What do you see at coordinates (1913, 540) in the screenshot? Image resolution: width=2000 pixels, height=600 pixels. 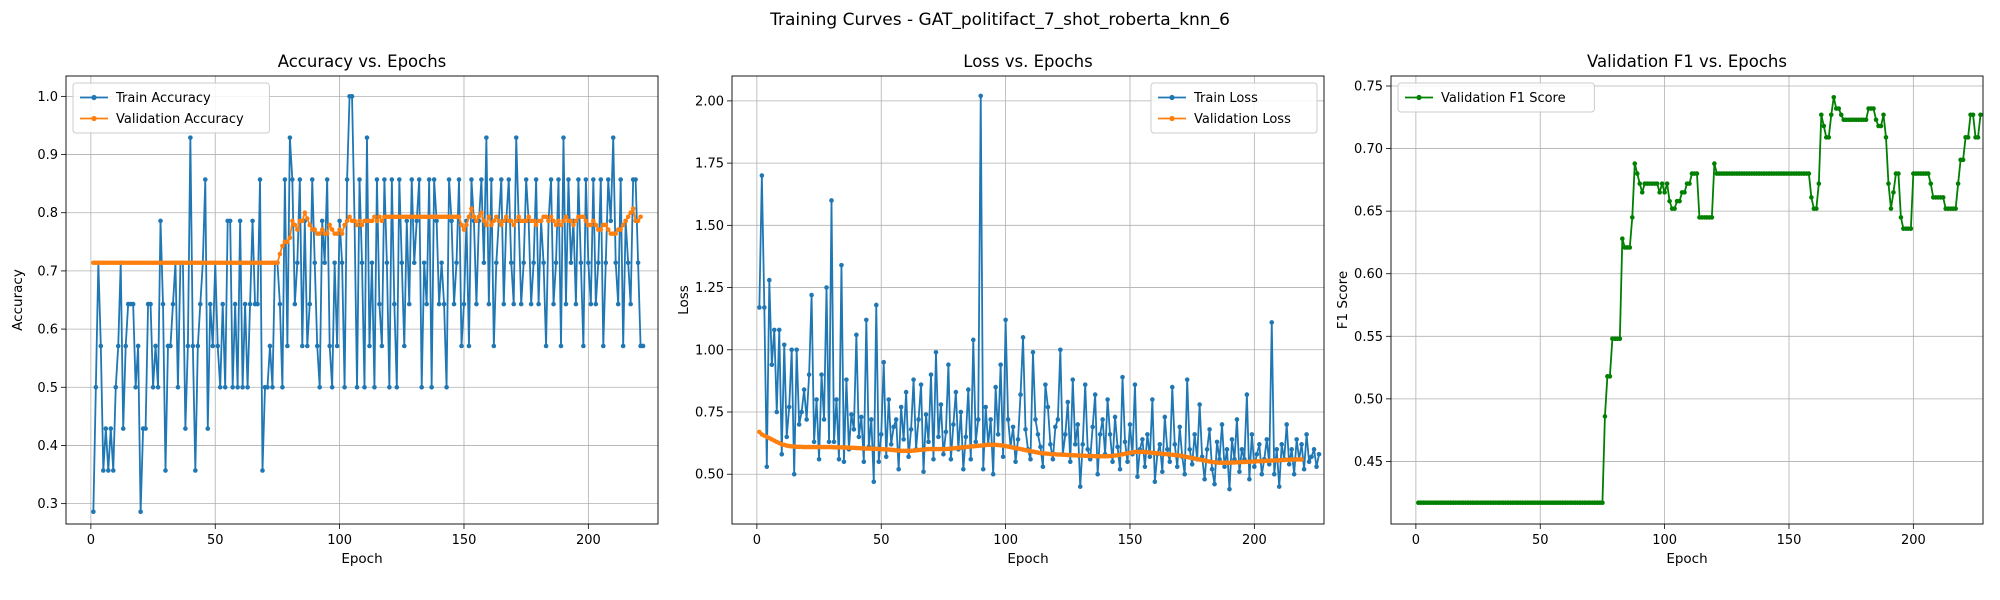 I see `x-tick-label: 200` at bounding box center [1913, 540].